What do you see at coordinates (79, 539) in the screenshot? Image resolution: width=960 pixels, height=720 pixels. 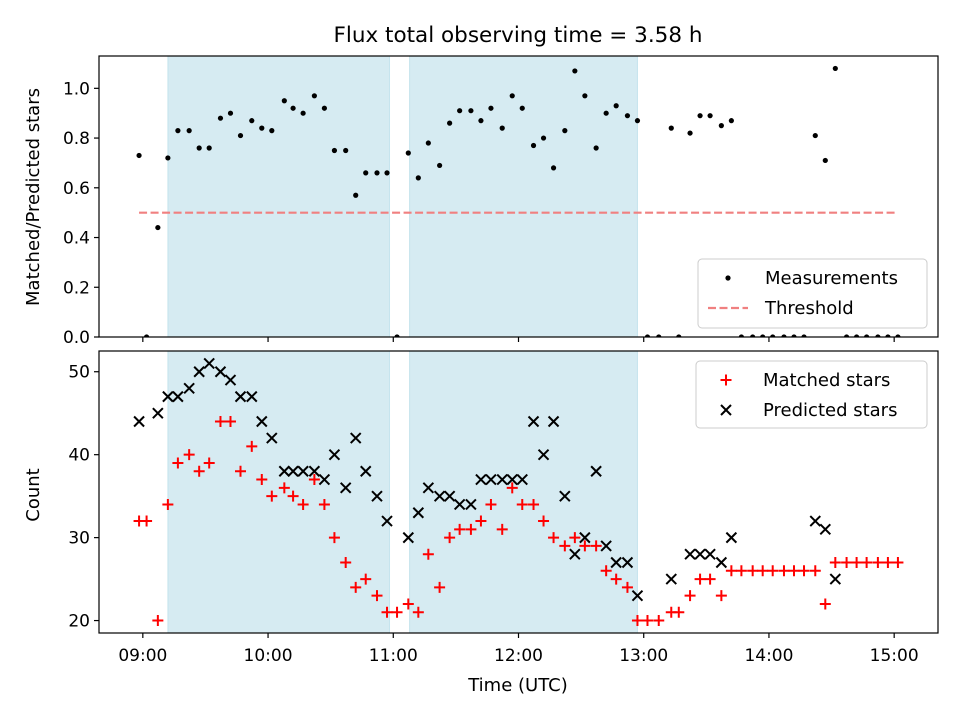 I see `y-tick-label: 30` at bounding box center [79, 539].